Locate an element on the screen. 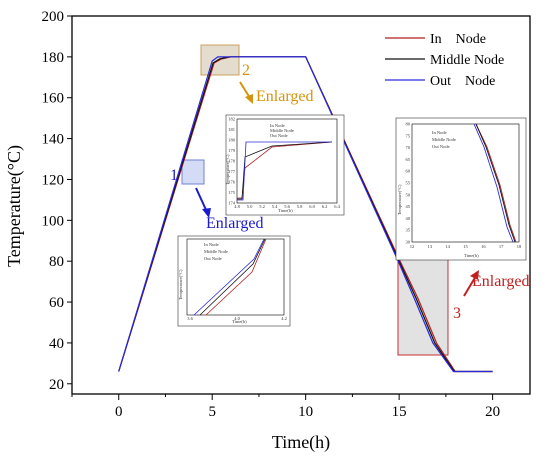 The height and width of the screenshot is (459, 550). arrow-2-icon is located at coordinates (246, 92).